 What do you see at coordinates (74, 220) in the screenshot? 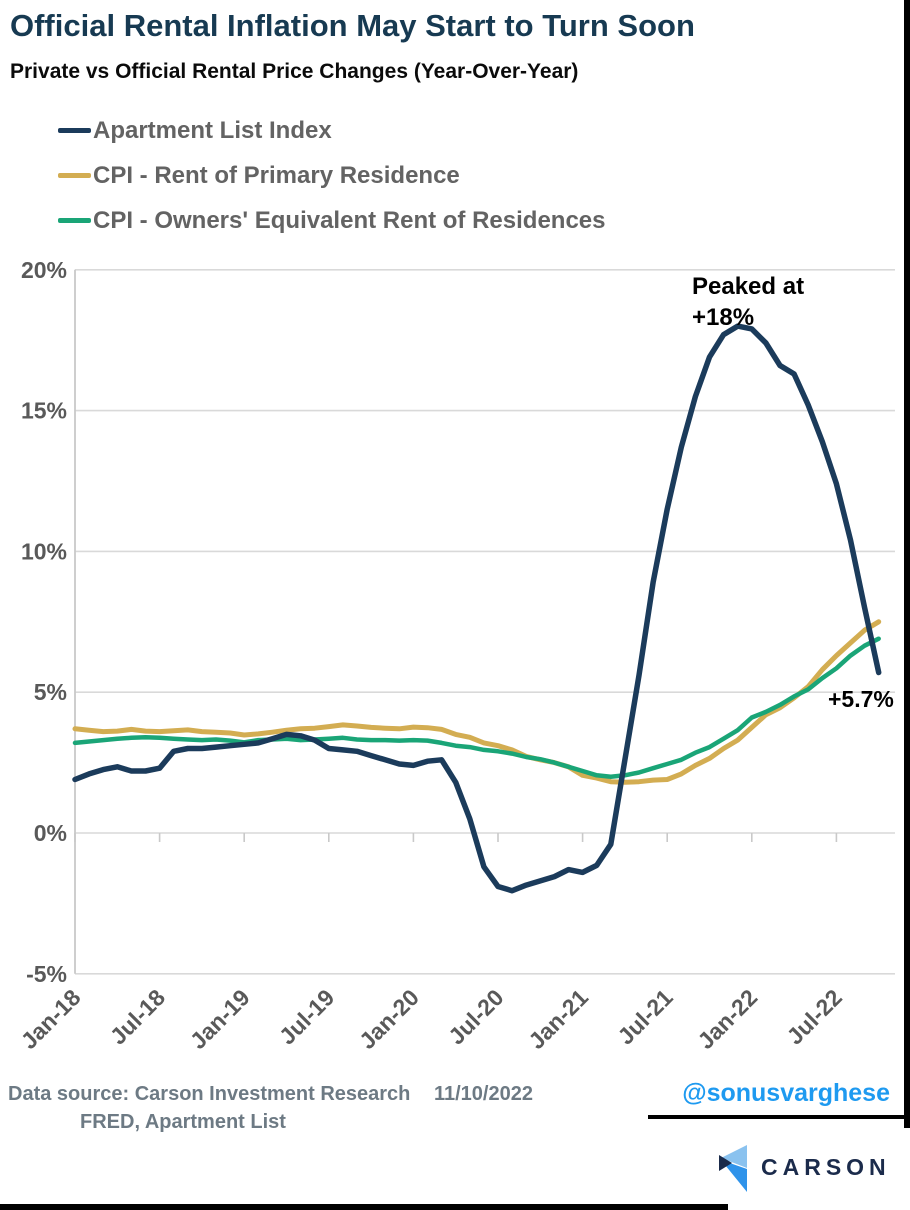
I see `legend-swatch-green` at bounding box center [74, 220].